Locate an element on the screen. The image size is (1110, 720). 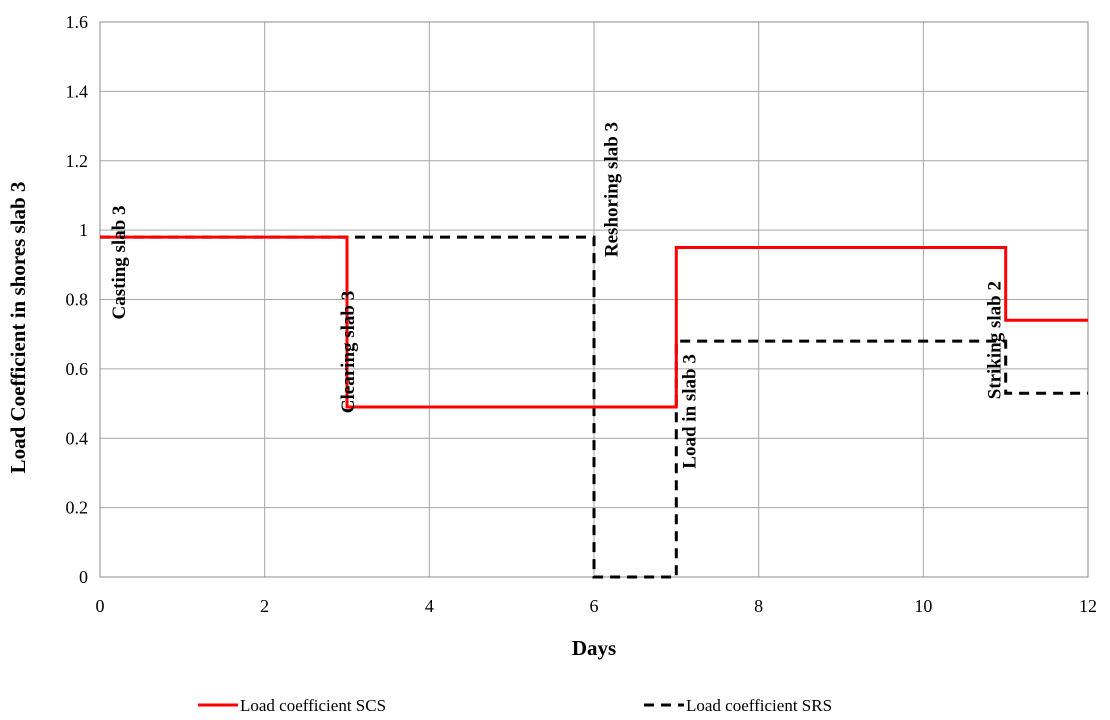
x-tick-label: 8 is located at coordinates (758, 606).